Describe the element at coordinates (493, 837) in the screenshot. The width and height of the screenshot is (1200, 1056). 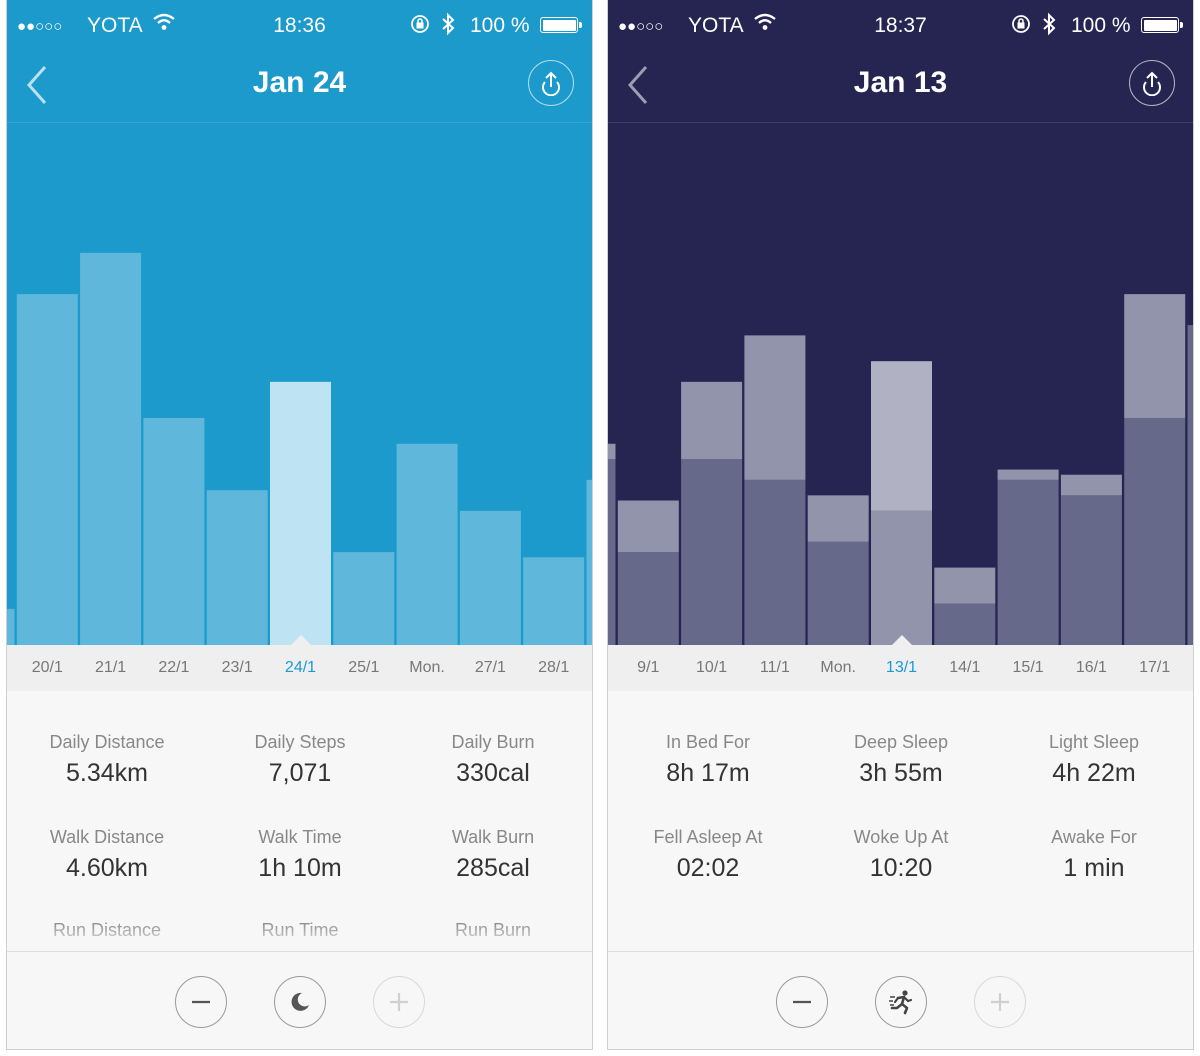
I see `stat-label: Walk Burn` at that location.